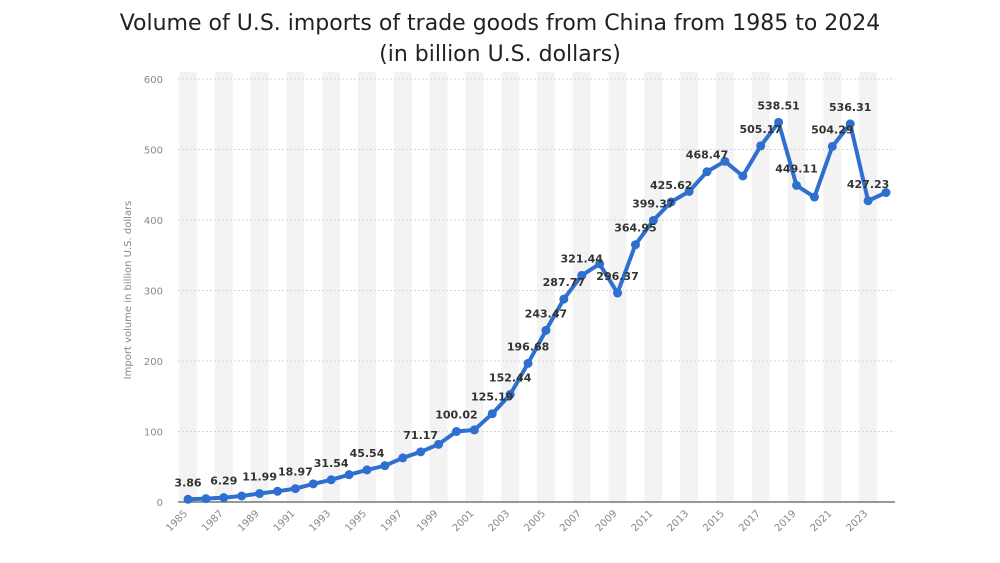 This screenshot has width=1000, height=563. Describe the element at coordinates (617, 276) in the screenshot. I see `data-label: 296.37` at that location.